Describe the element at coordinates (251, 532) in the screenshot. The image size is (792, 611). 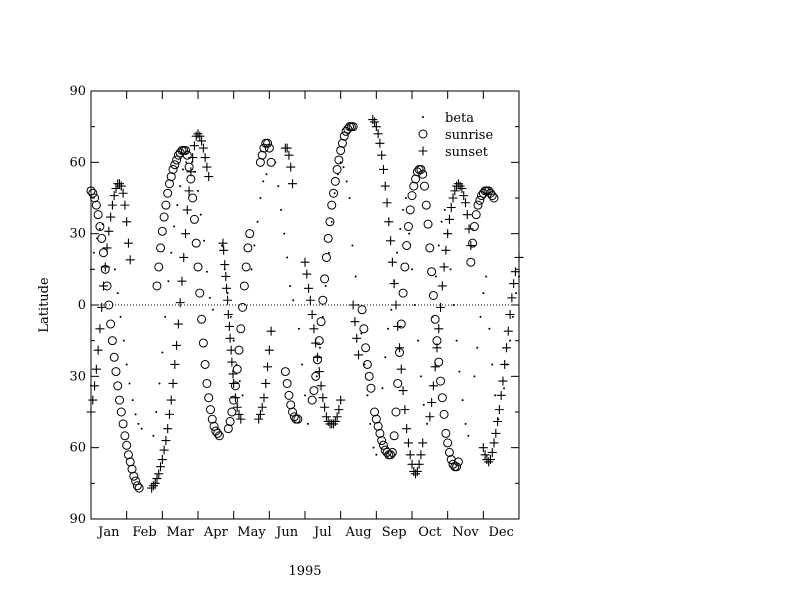
I see `x-tick-label: May` at that location.